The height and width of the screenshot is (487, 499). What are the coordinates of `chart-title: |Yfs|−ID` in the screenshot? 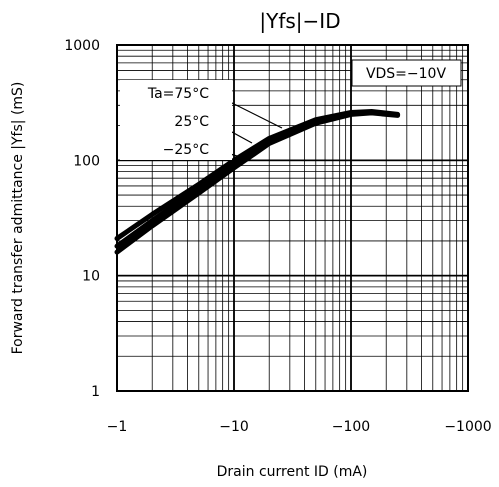 It's located at (299, 21).